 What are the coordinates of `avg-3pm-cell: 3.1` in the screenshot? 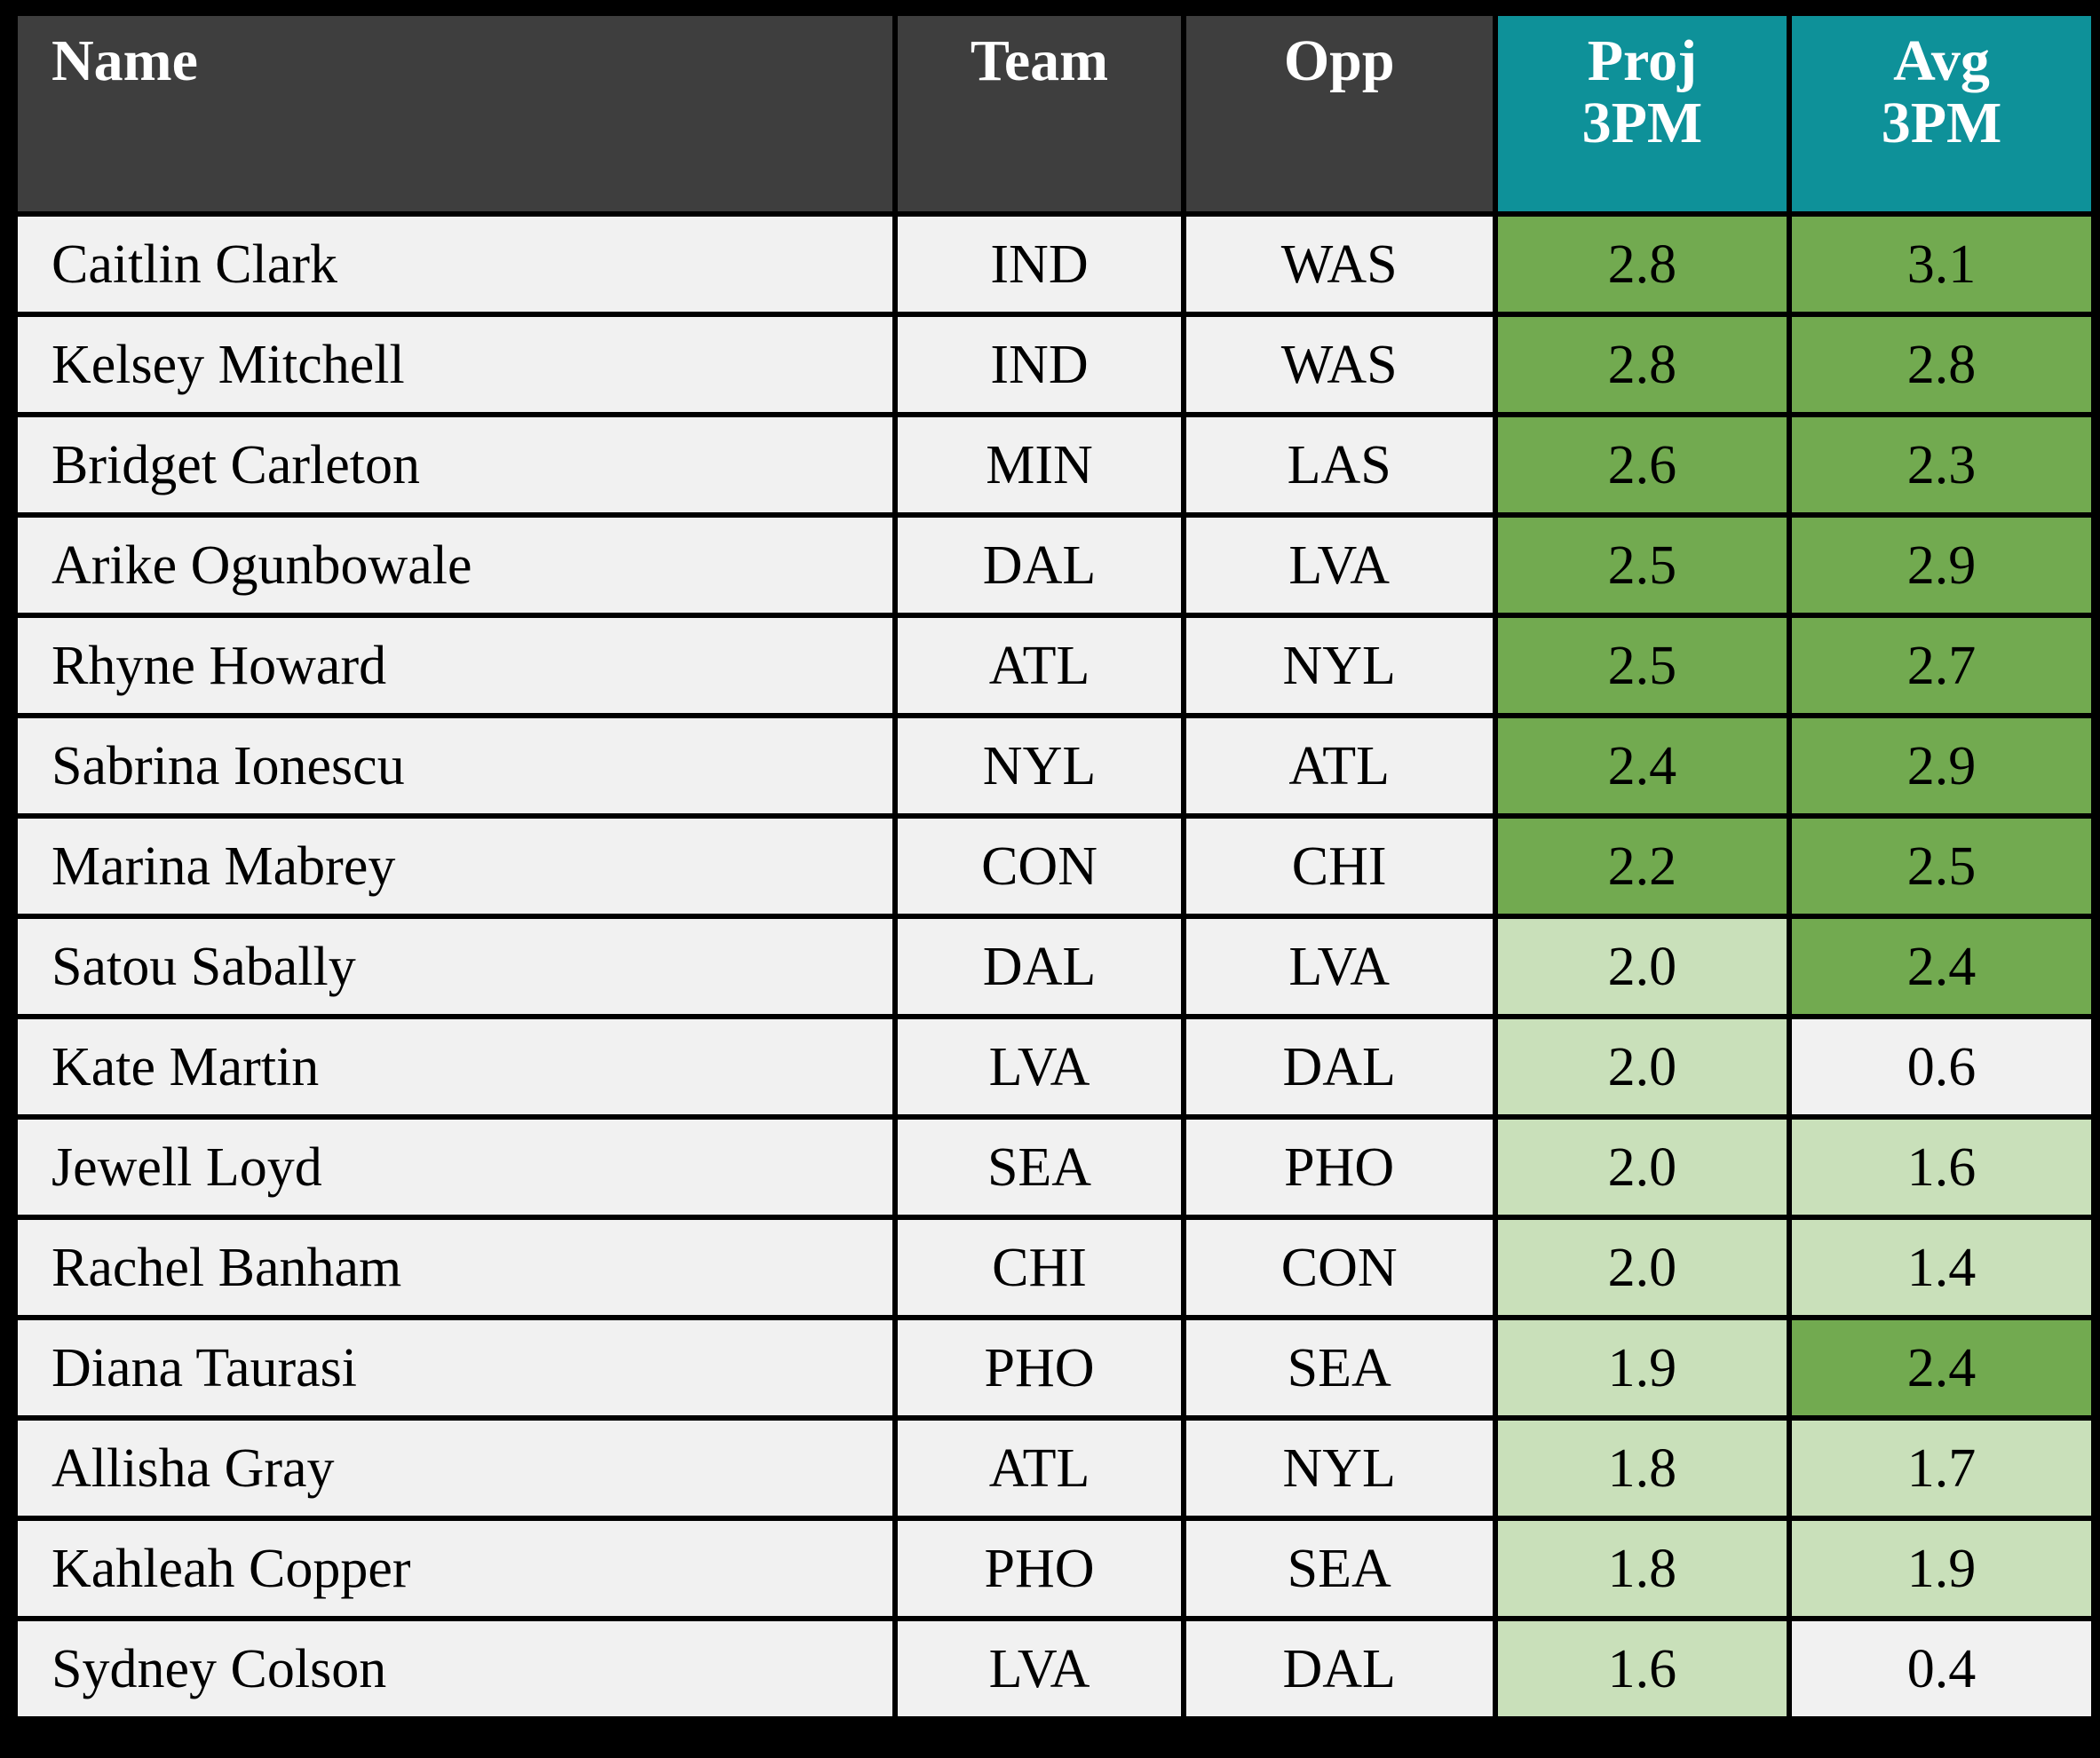 It's located at (1941, 264).